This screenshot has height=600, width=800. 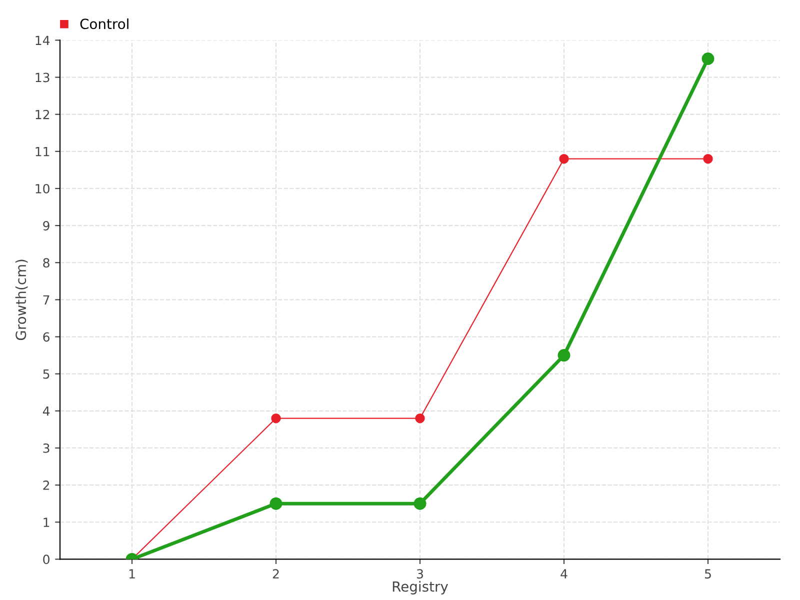 I want to click on y-tick-label: 13, so click(x=43, y=77).